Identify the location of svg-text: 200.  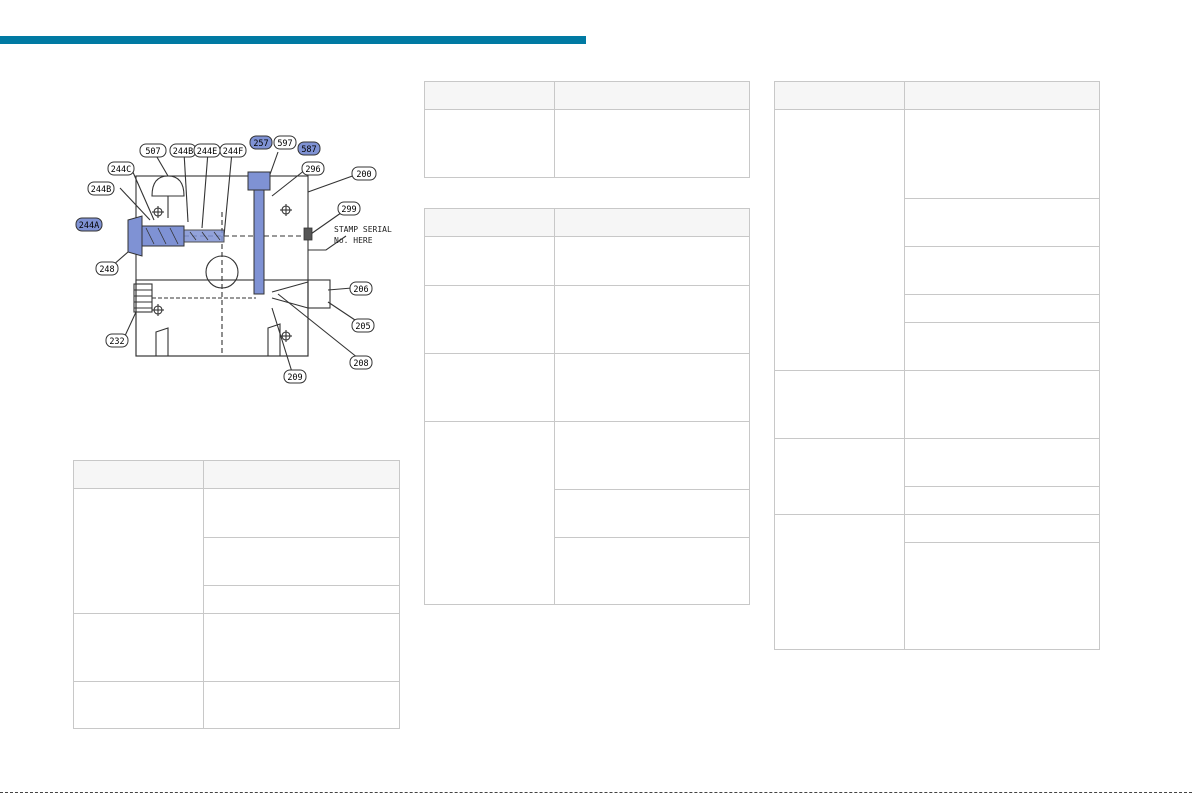
(363, 175).